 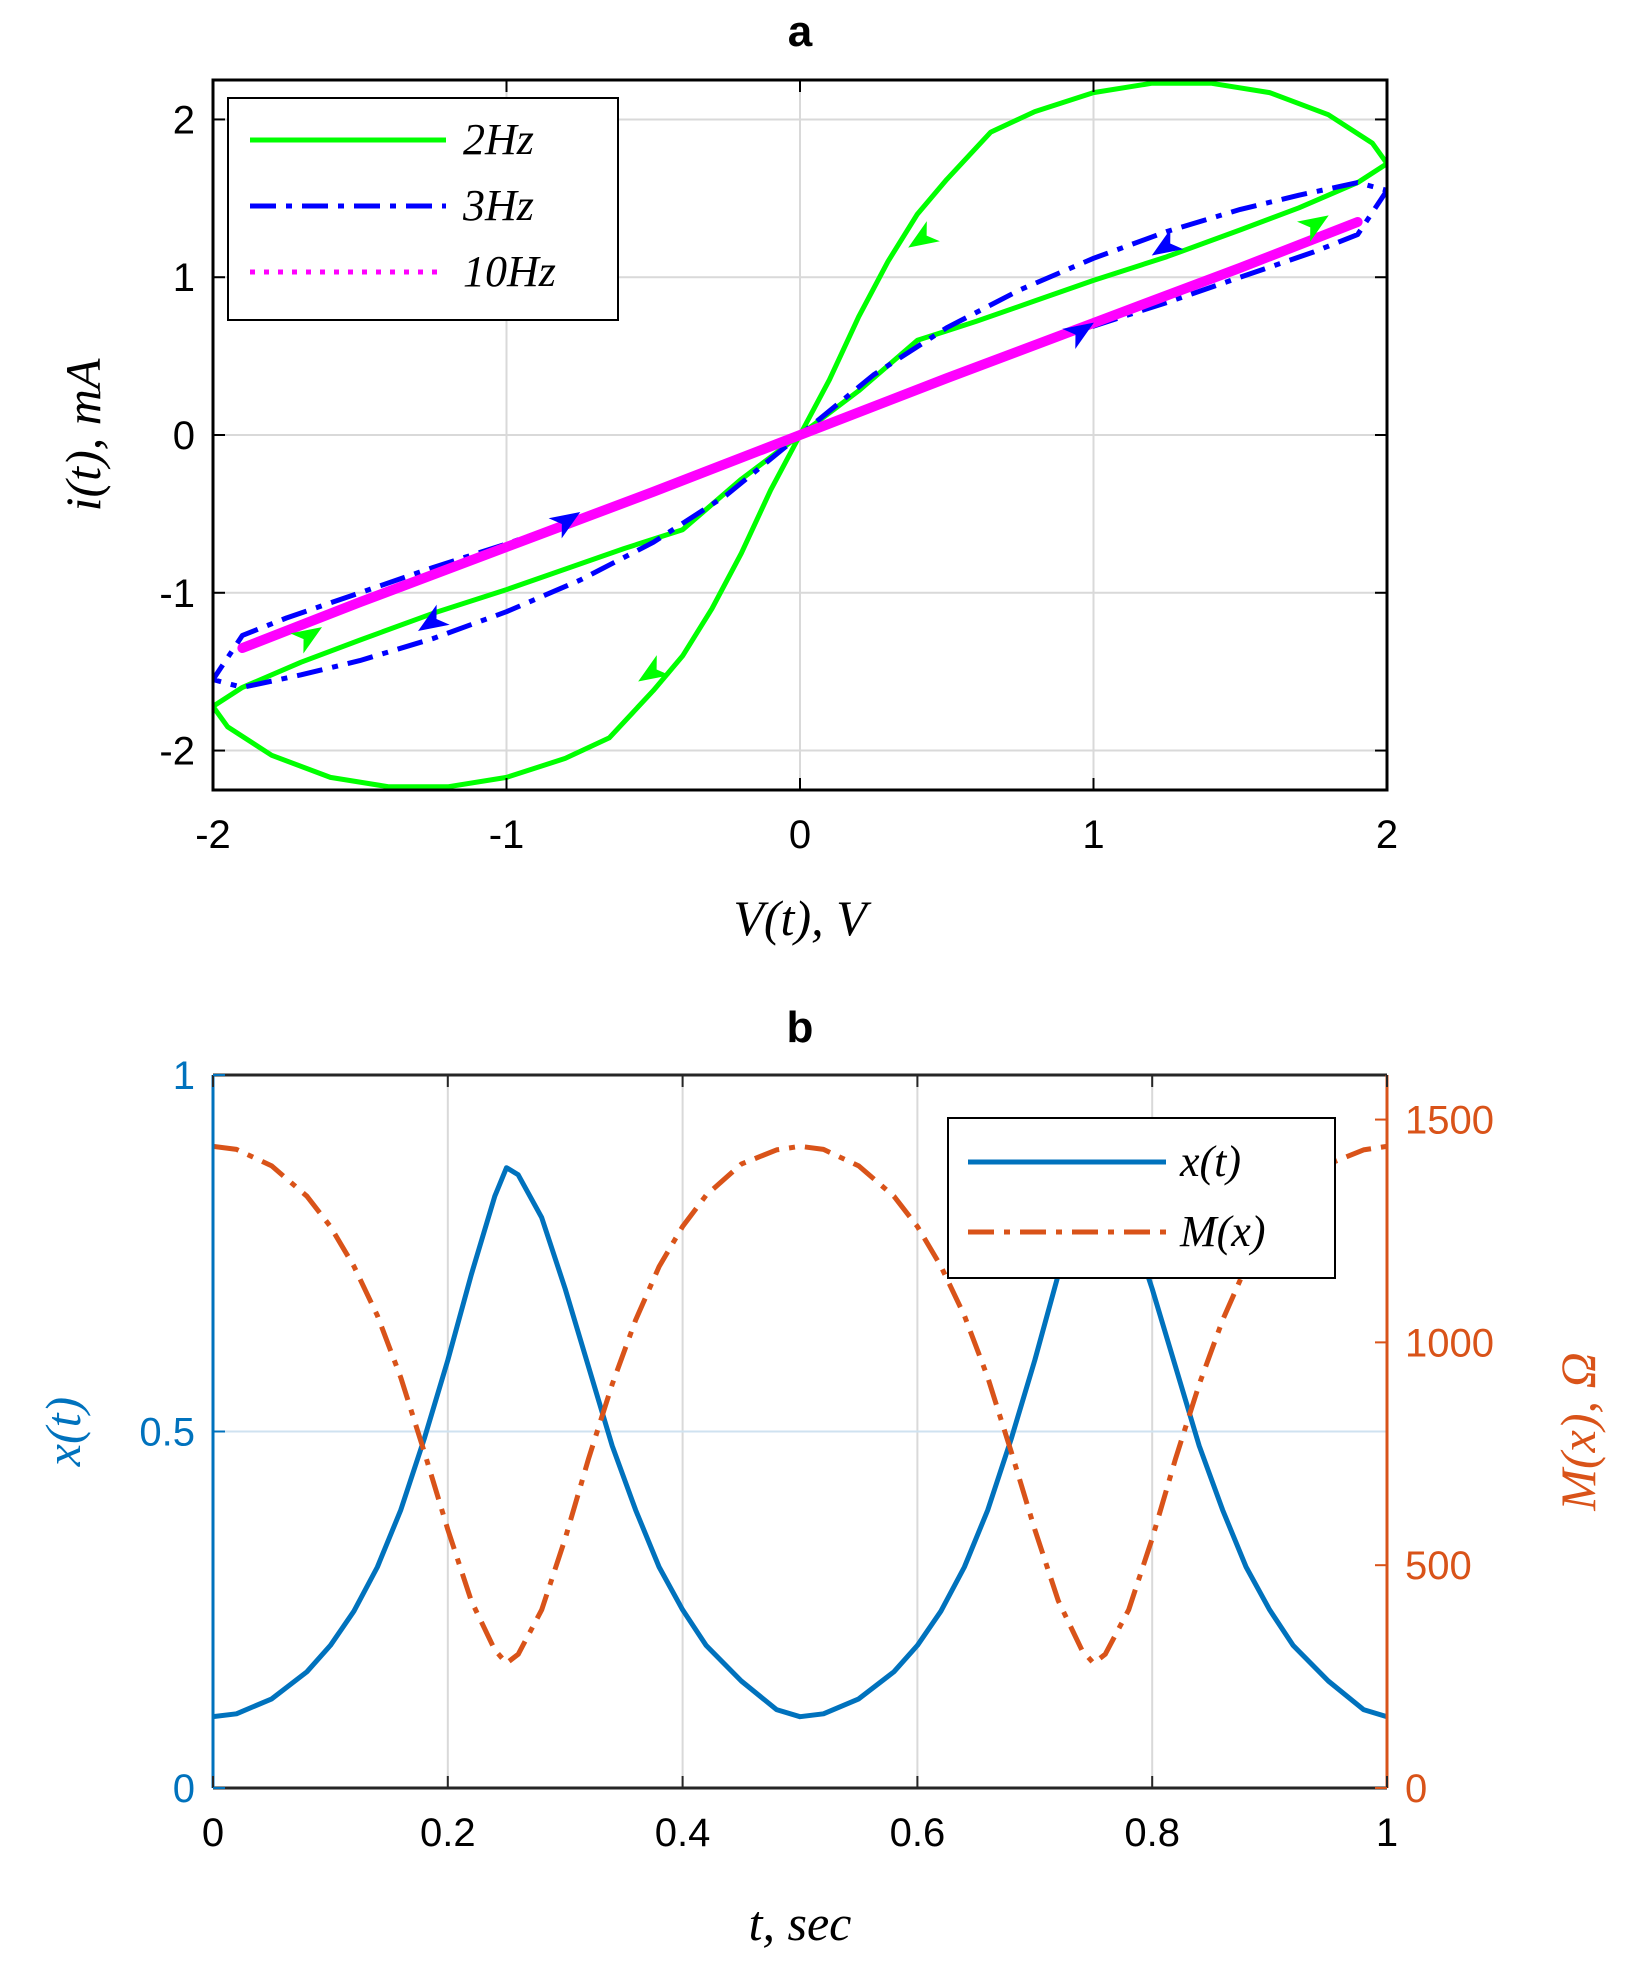 I want to click on panel-b-legend: x(t) M(x), so click(x=1141, y=1198).